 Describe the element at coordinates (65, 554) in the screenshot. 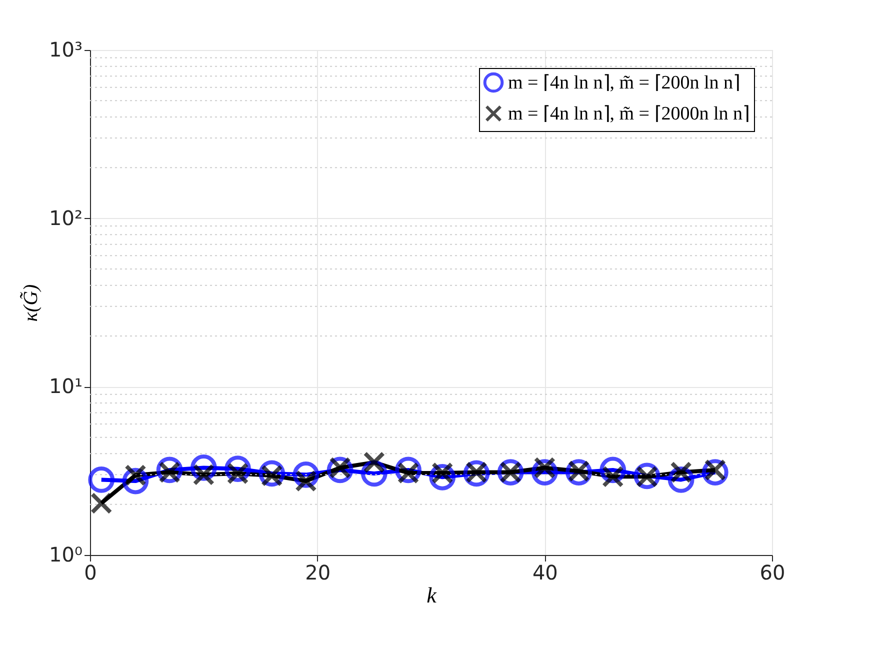

I see `y-tick-label: 10⁰` at that location.